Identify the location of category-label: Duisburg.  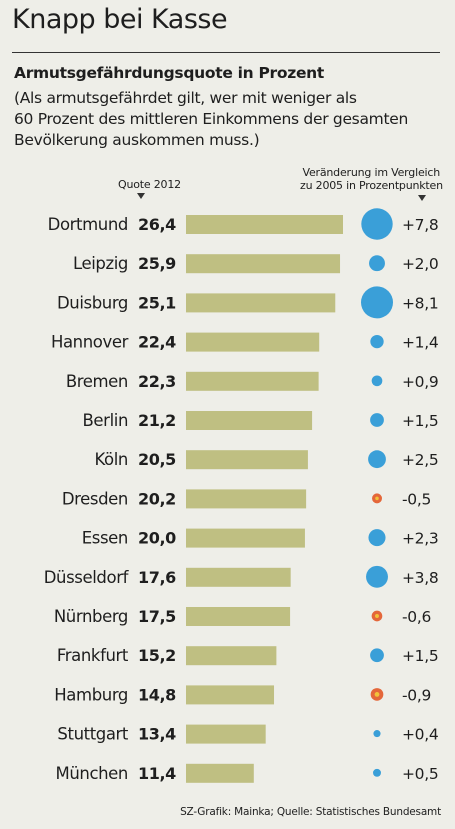
(92, 302).